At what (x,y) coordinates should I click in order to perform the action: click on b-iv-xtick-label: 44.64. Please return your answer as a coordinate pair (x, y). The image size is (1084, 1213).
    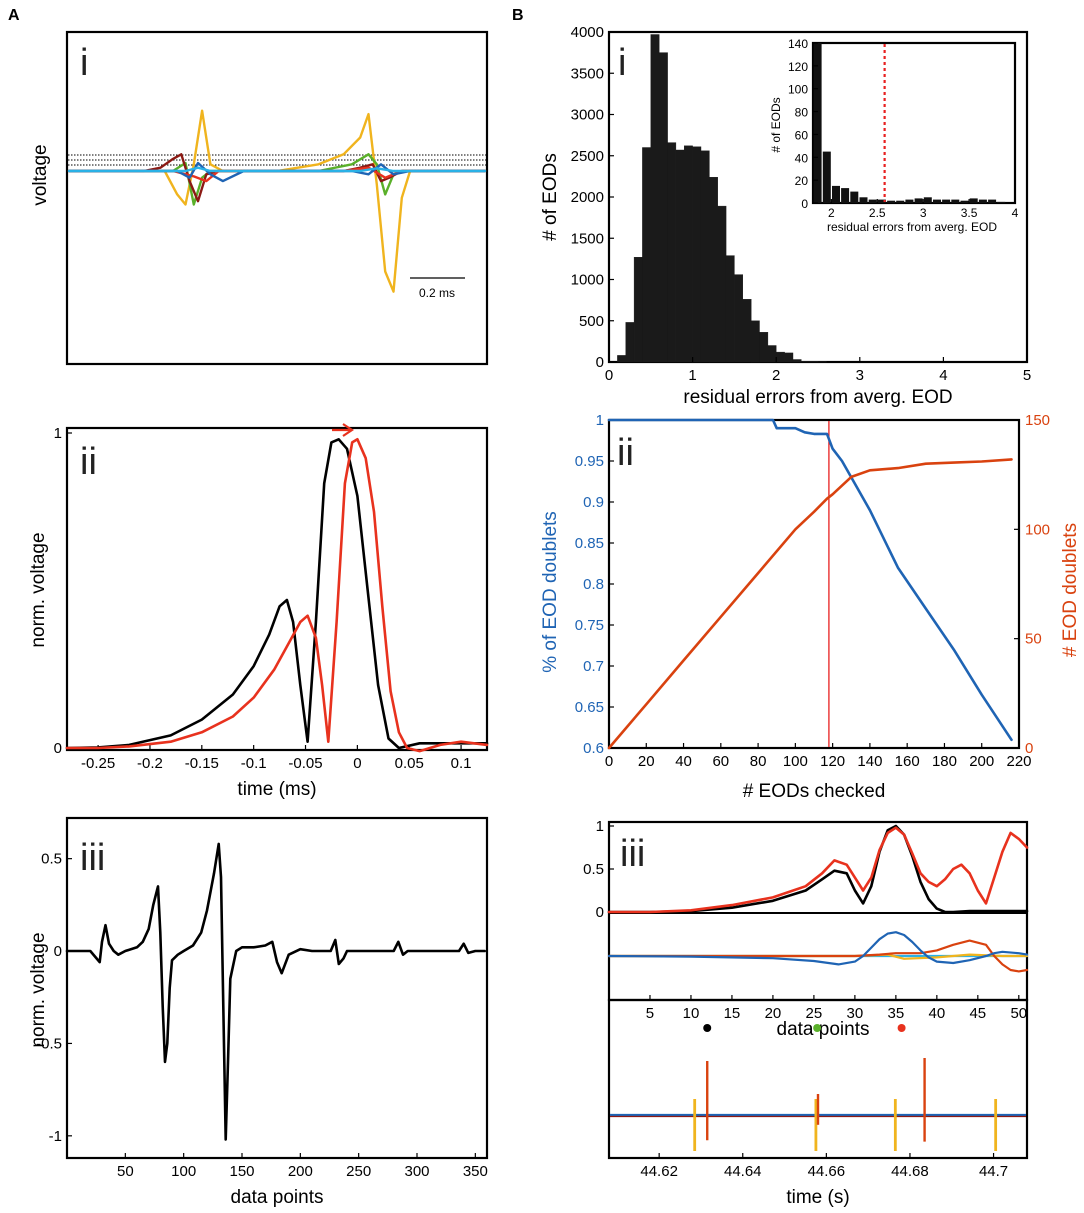
    Looking at the image, I should click on (743, 1171).